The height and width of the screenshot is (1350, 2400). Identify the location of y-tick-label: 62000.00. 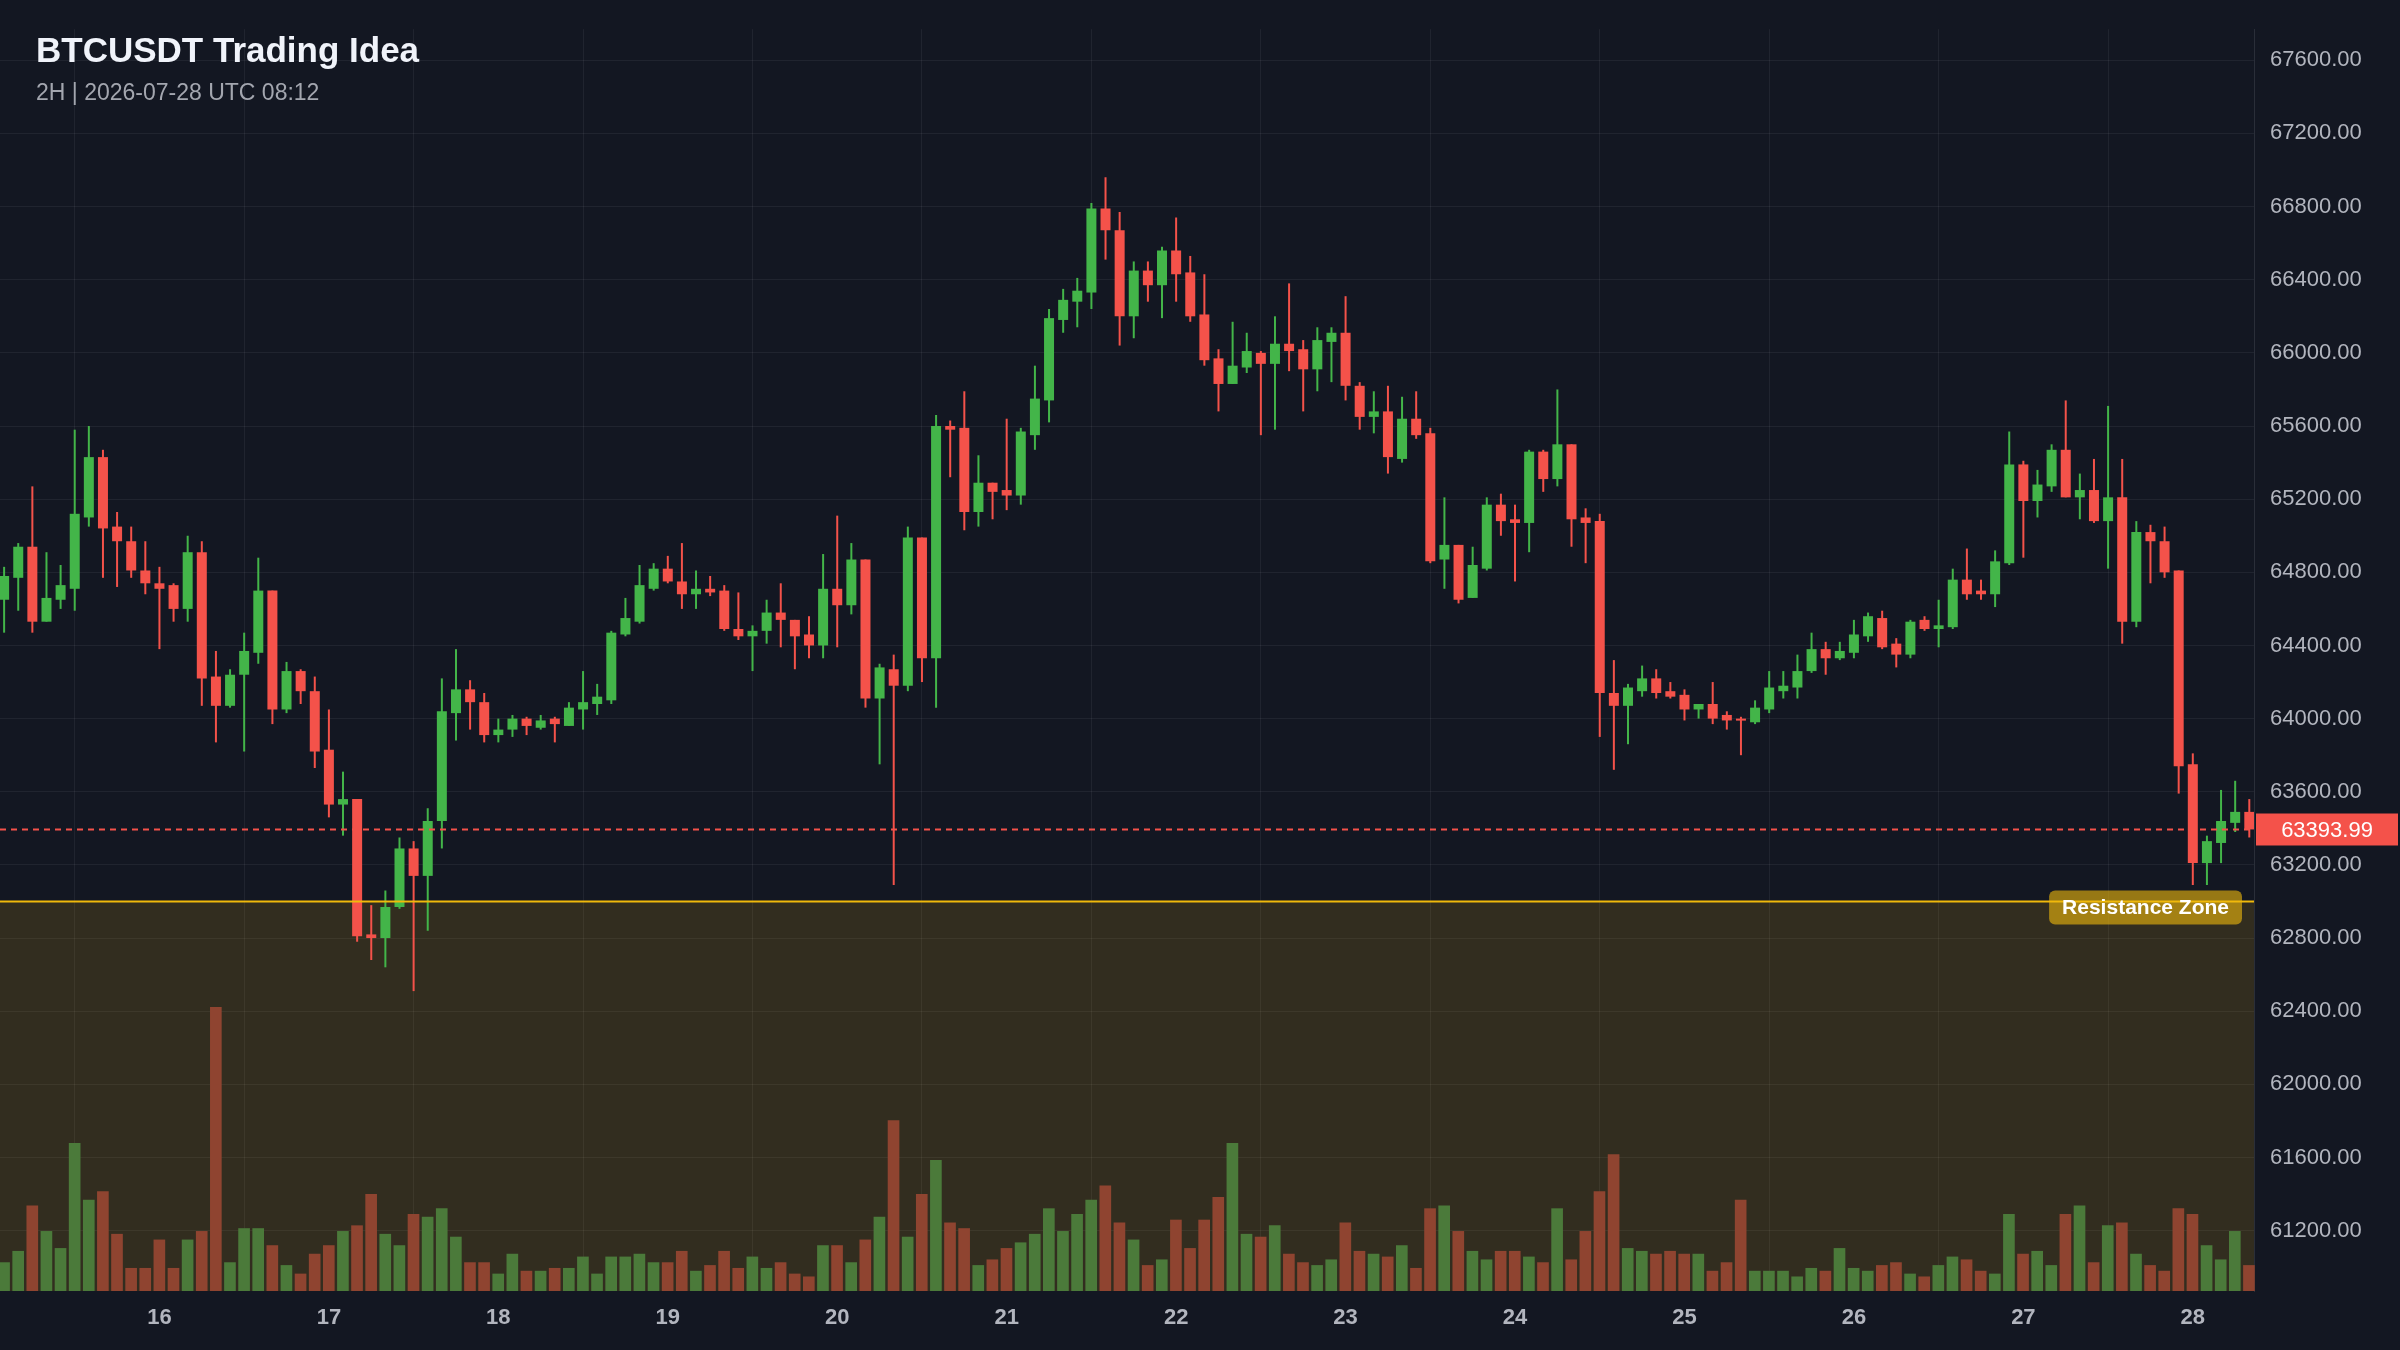
(2316, 1083).